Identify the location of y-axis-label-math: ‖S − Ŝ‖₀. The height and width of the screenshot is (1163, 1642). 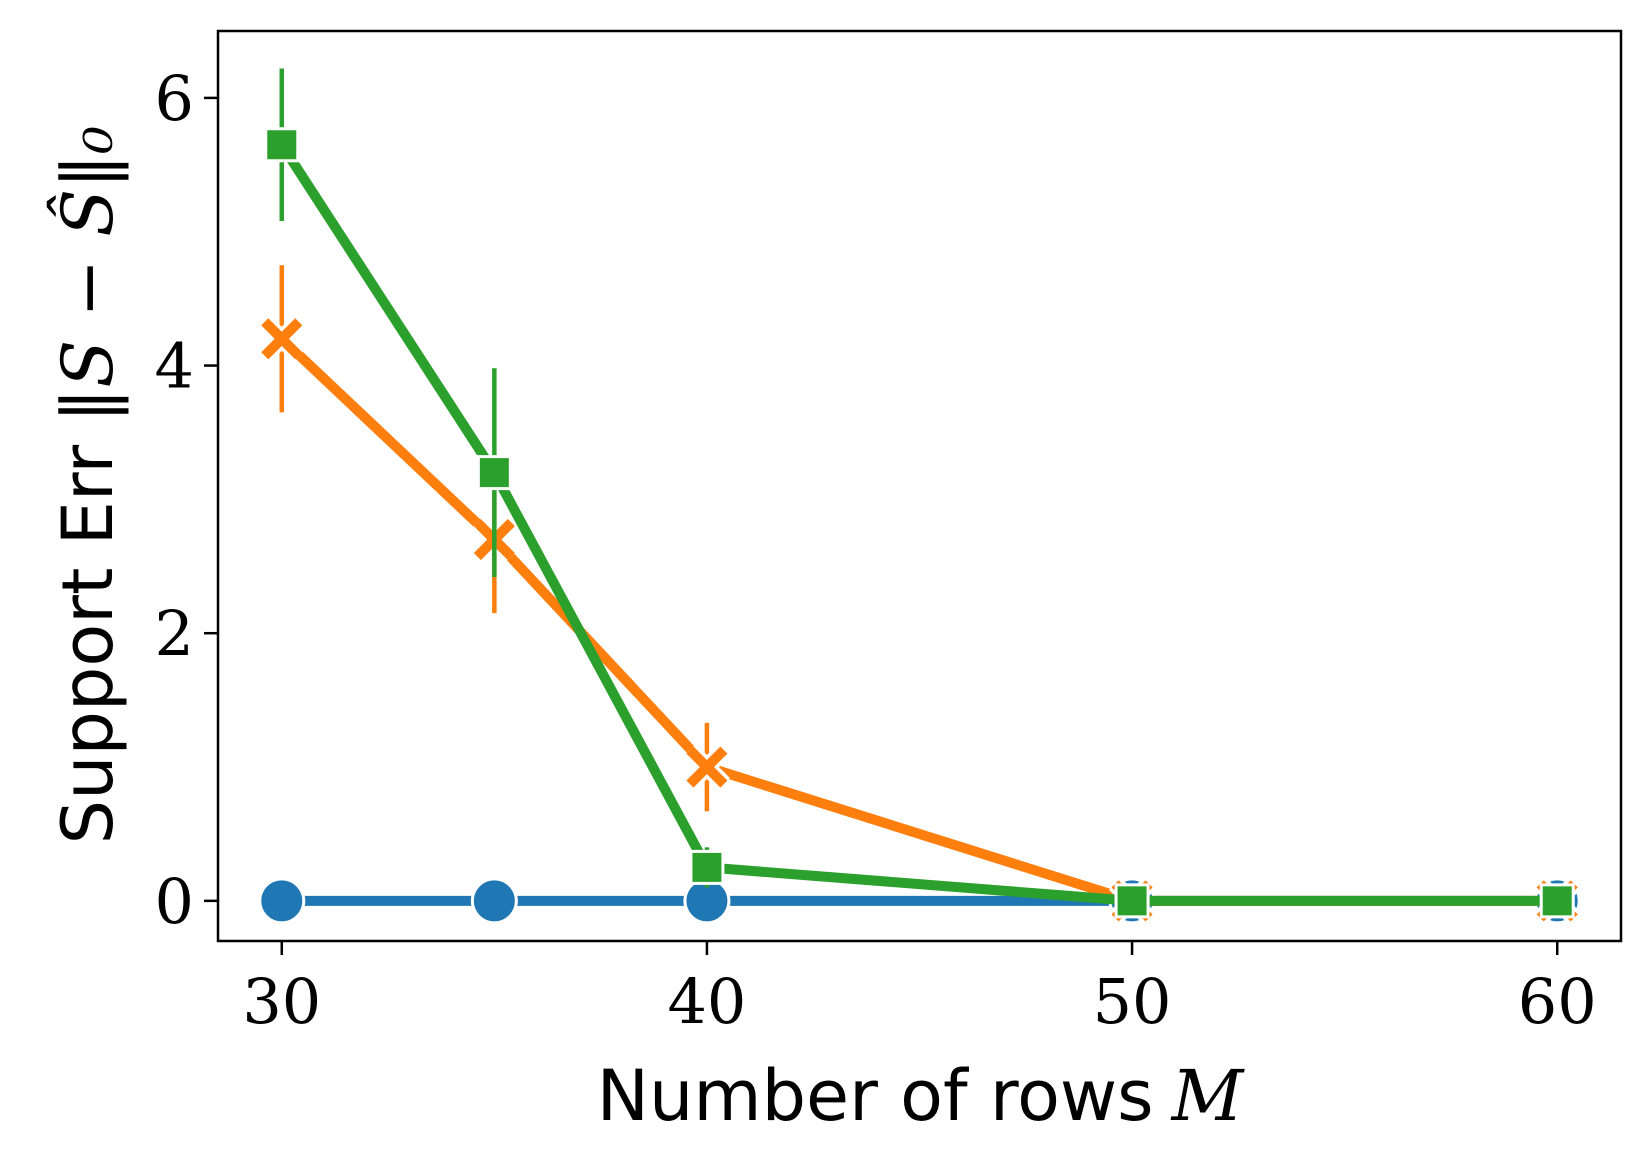
(88, 274).